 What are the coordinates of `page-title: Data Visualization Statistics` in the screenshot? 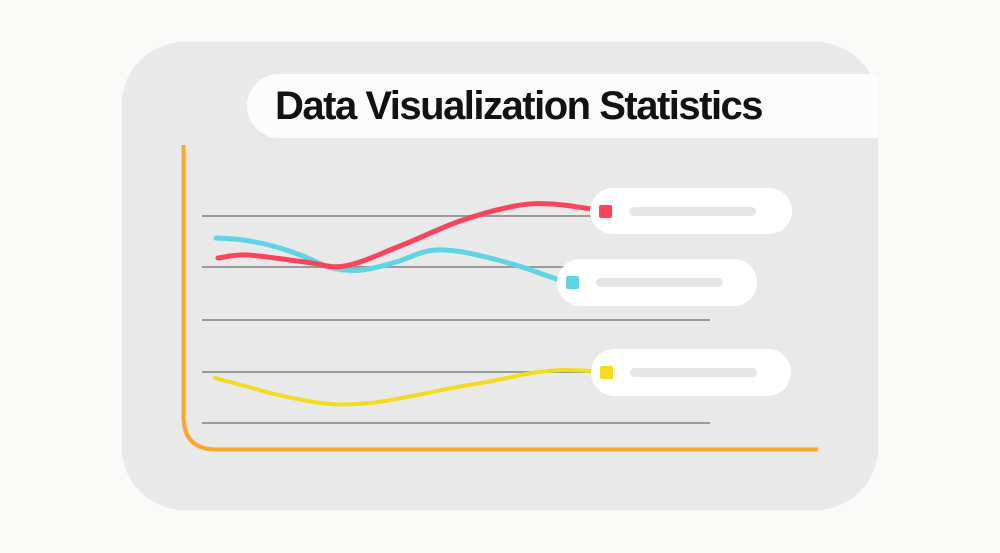 It's located at (519, 105).